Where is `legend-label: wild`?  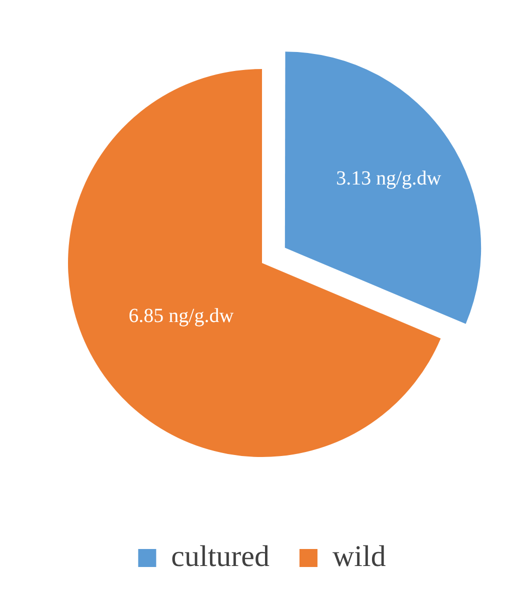 legend-label: wild is located at coordinates (359, 556).